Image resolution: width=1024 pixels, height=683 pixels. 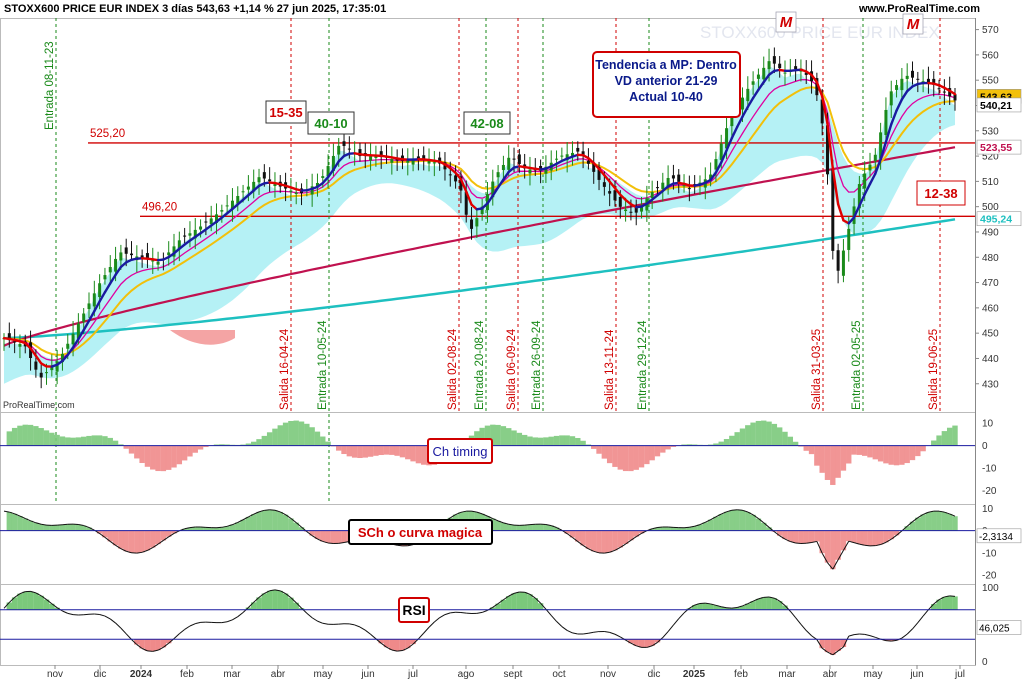 I want to click on y-tick-label: 430, so click(x=990, y=384).